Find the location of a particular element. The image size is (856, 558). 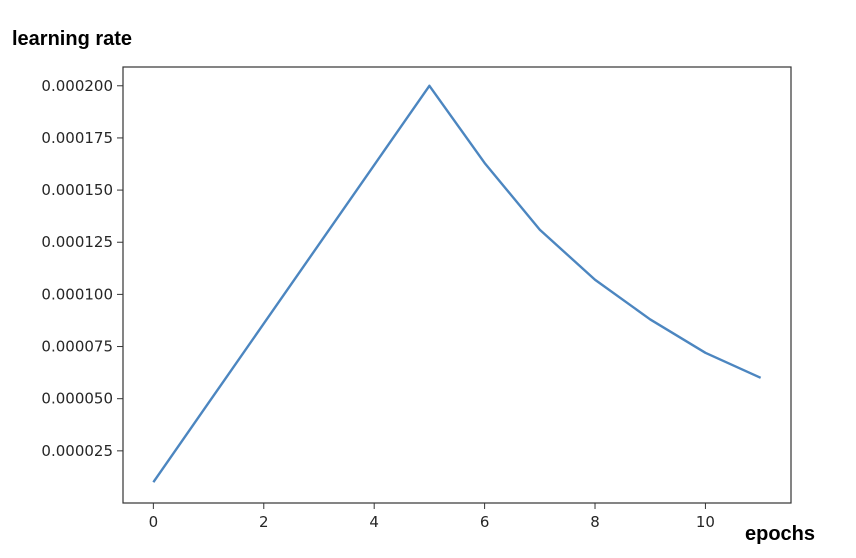

x-tick-label: 6 is located at coordinates (485, 522).